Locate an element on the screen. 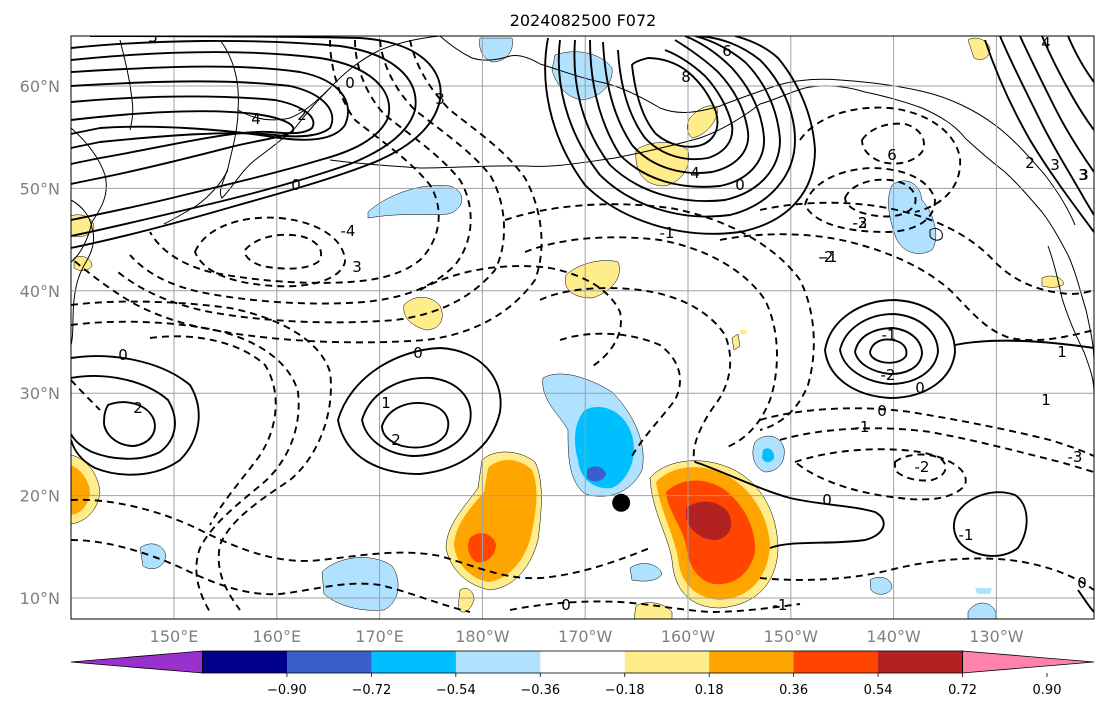 The width and height of the screenshot is (1105, 712). coastline-sakhalin is located at coordinates (126, 85).